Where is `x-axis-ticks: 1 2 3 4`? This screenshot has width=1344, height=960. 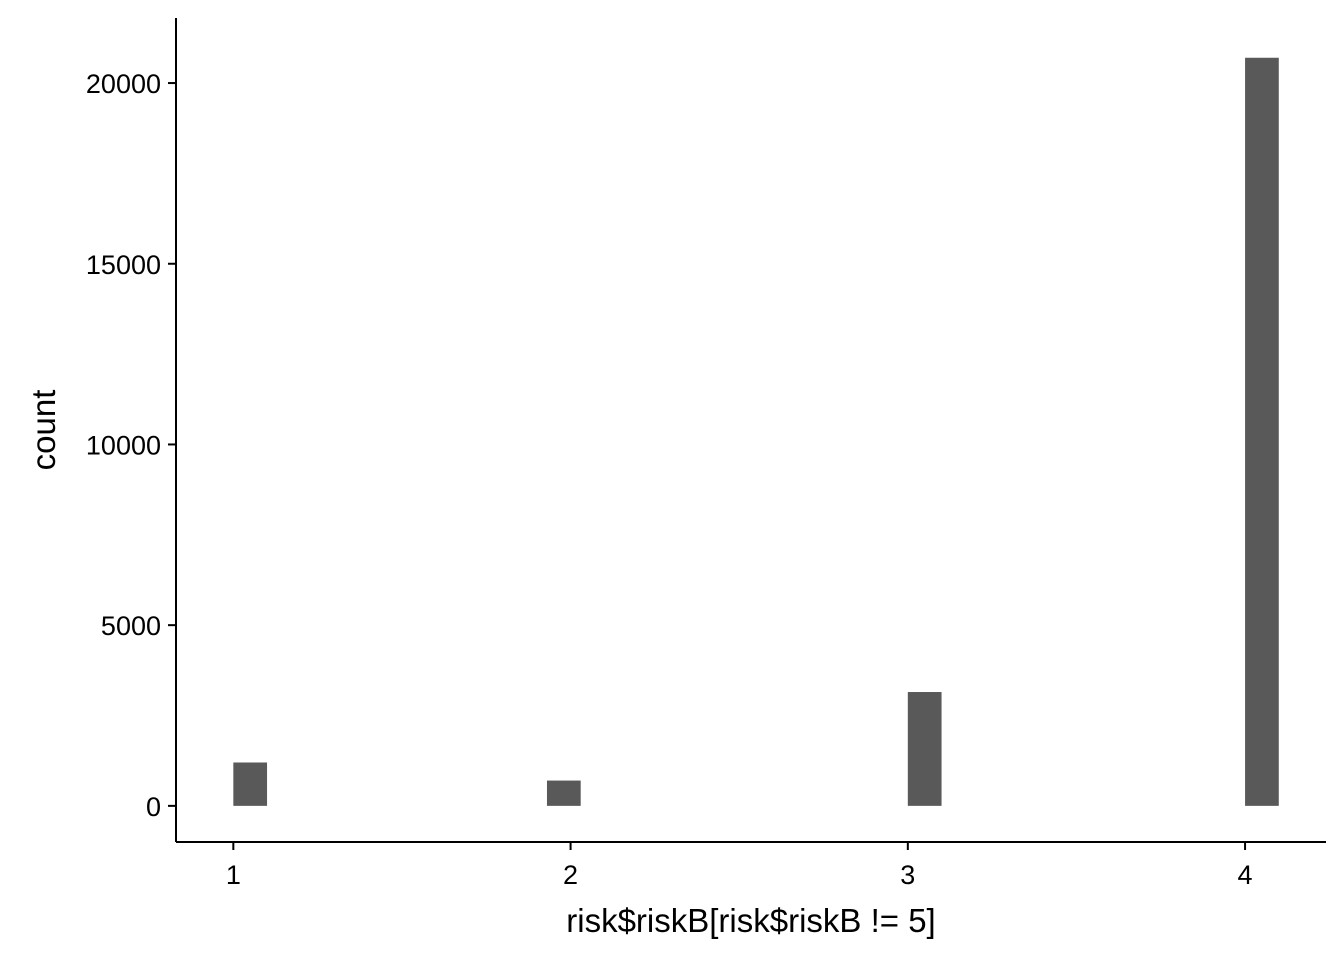
x-axis-ticks: 1 2 3 4 is located at coordinates (739, 866).